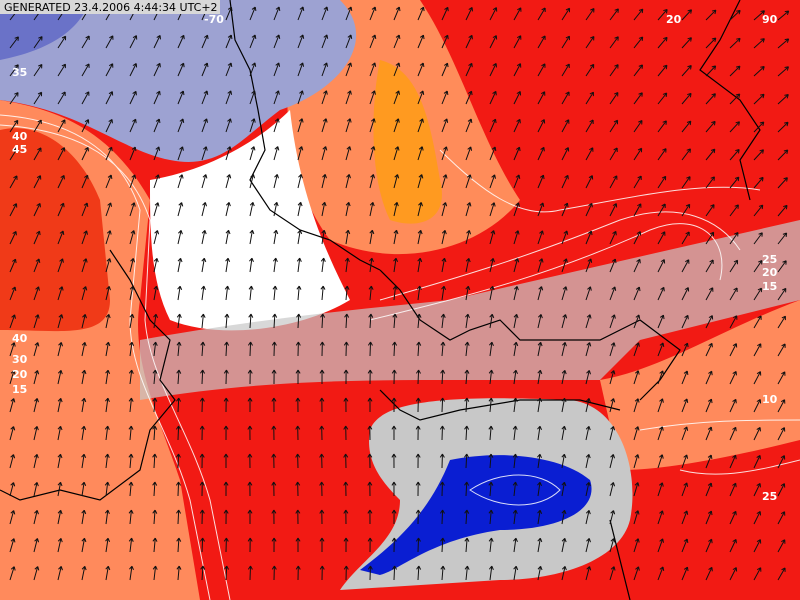 Image resolution: width=800 pixels, height=600 pixels. I want to click on contour-label: 15, so click(19, 389).